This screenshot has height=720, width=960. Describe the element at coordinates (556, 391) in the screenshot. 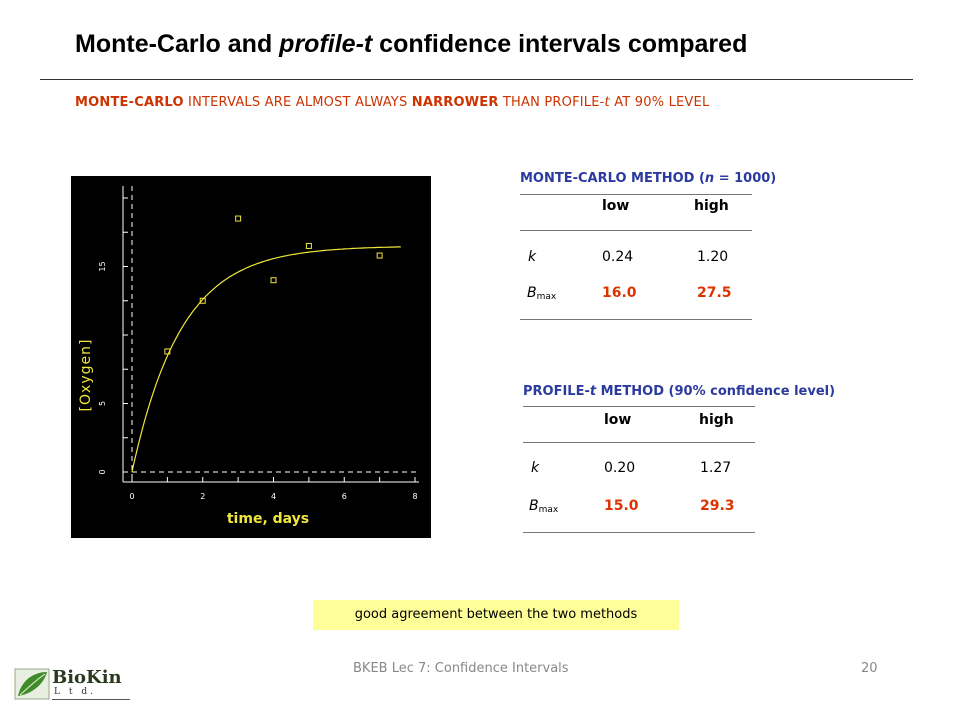

I see `pt-heading-prefix: PROFILE-` at that location.